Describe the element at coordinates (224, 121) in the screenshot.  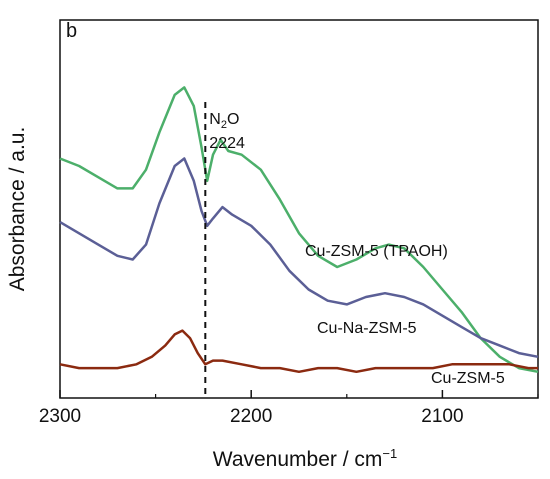
I see `n2o-label: N2O` at that location.